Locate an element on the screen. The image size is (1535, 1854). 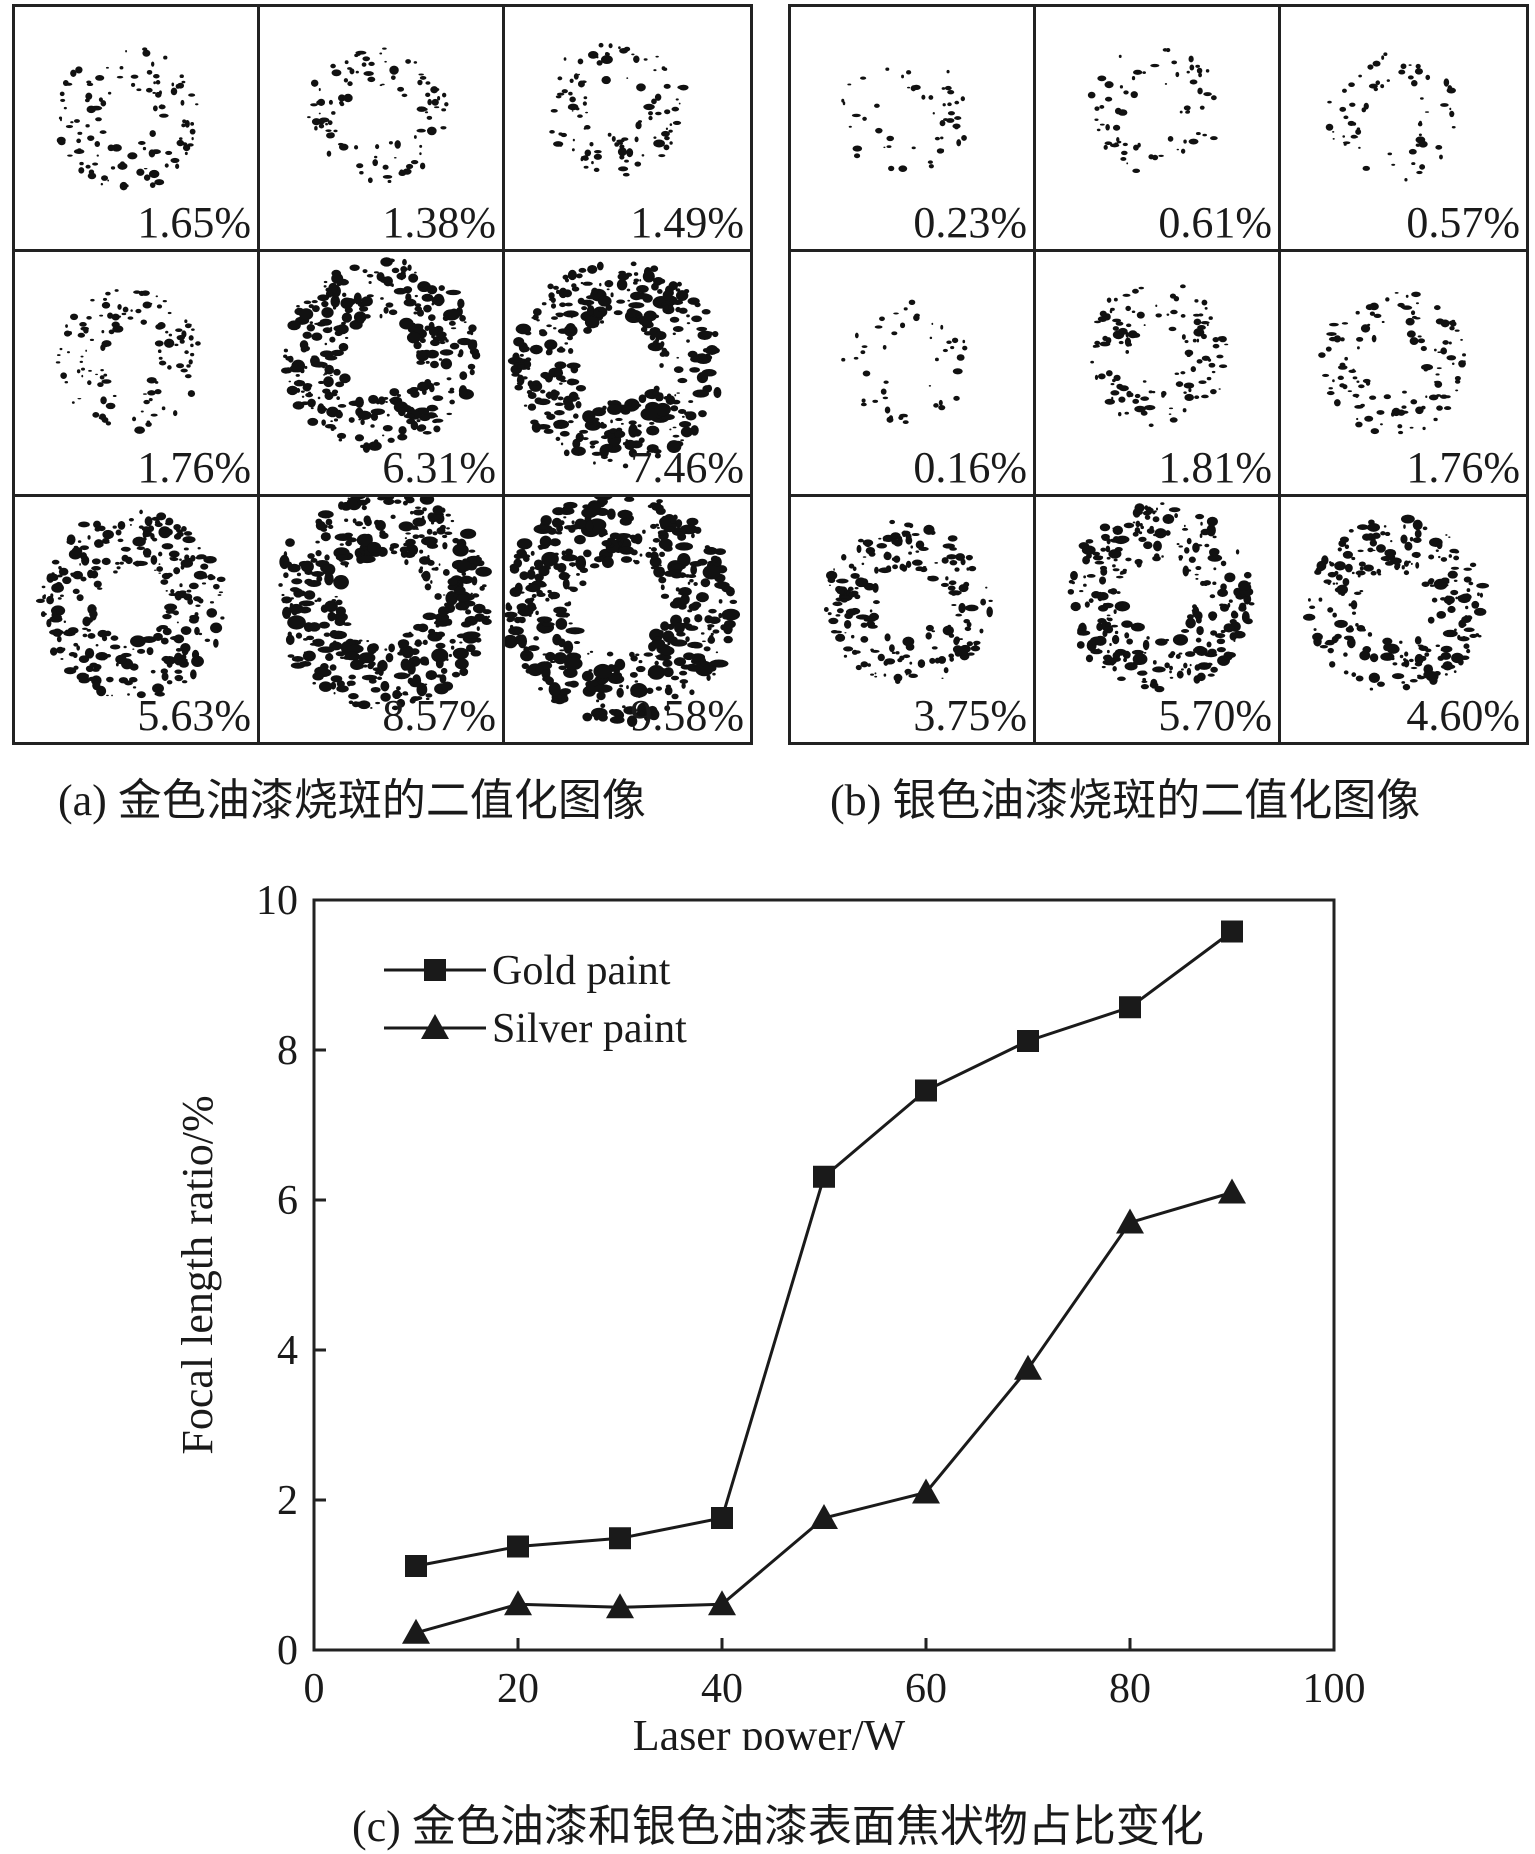
panel-a-cell: 6.31% is located at coordinates (382, 374).